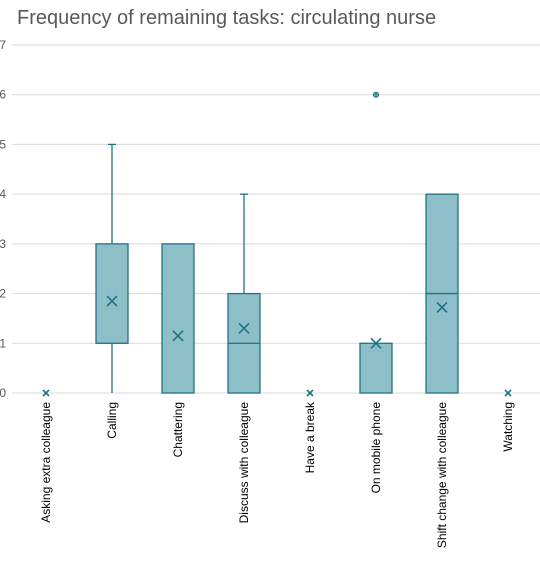 This screenshot has width=540, height=586. What do you see at coordinates (3, 194) in the screenshot?
I see `y-tick-label: 4` at bounding box center [3, 194].